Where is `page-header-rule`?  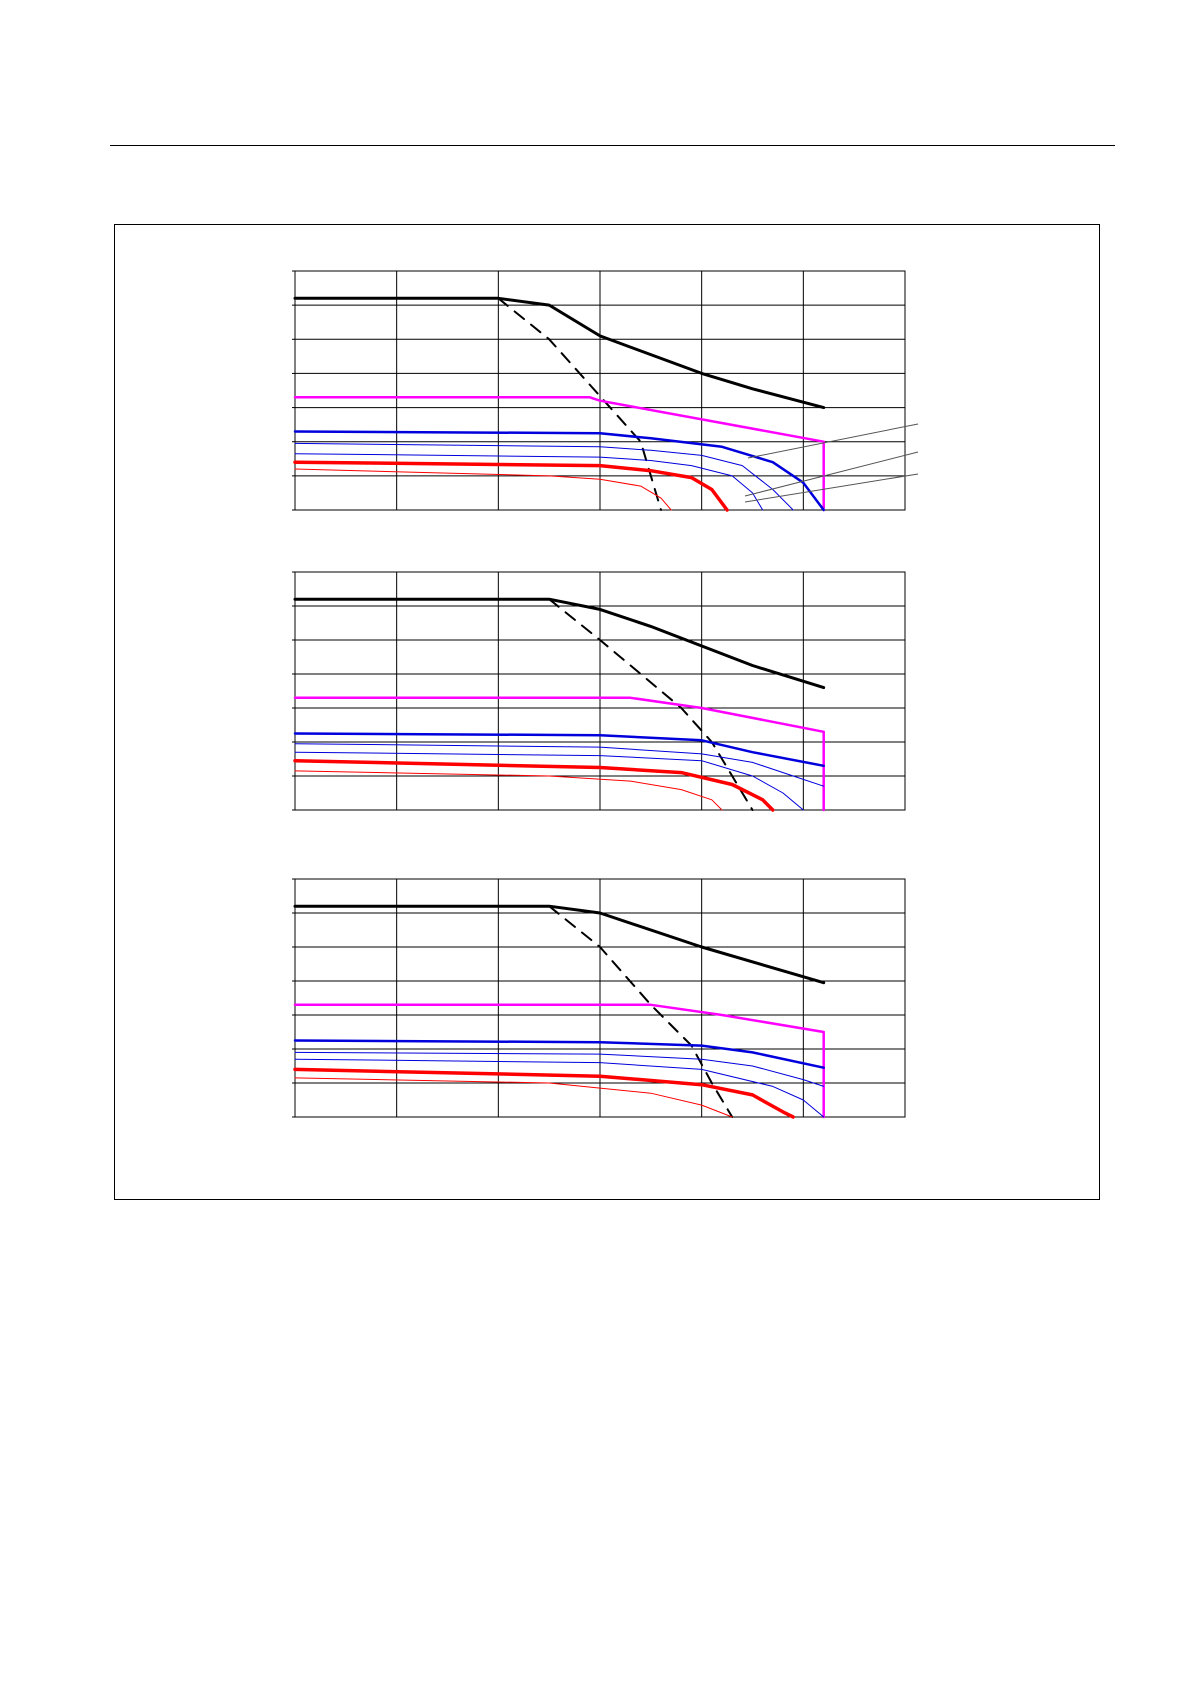 page-header-rule is located at coordinates (612, 145).